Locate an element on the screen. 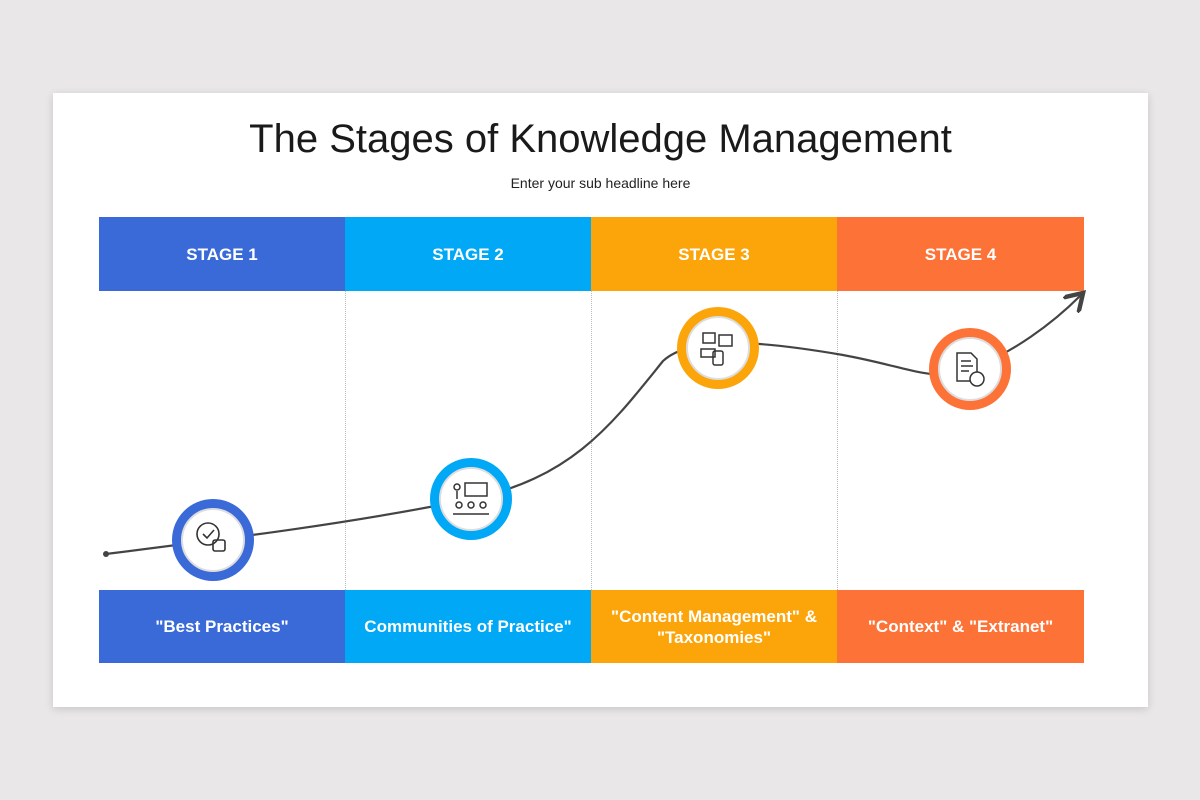 The width and height of the screenshot is (1200, 800). stage-1-caption: "Best Practices" is located at coordinates (222, 626).